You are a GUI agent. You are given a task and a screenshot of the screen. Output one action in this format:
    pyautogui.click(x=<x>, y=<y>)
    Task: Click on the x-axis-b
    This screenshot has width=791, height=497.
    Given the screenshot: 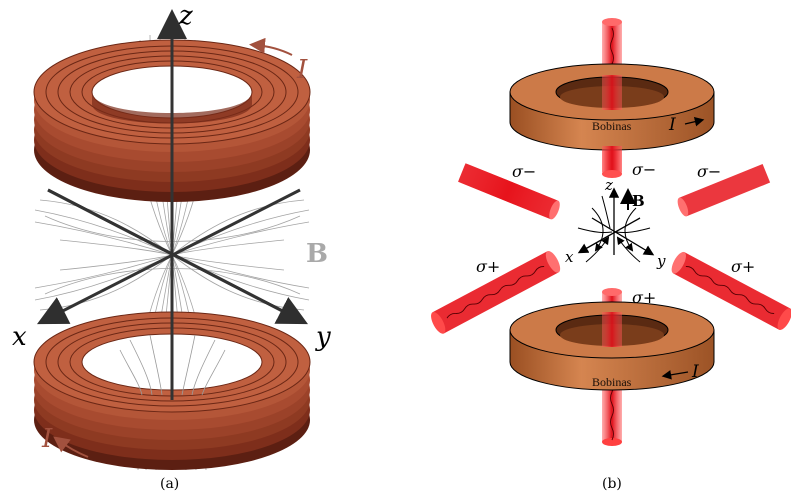 What is the action you would take?
    pyautogui.click(x=609, y=235)
    